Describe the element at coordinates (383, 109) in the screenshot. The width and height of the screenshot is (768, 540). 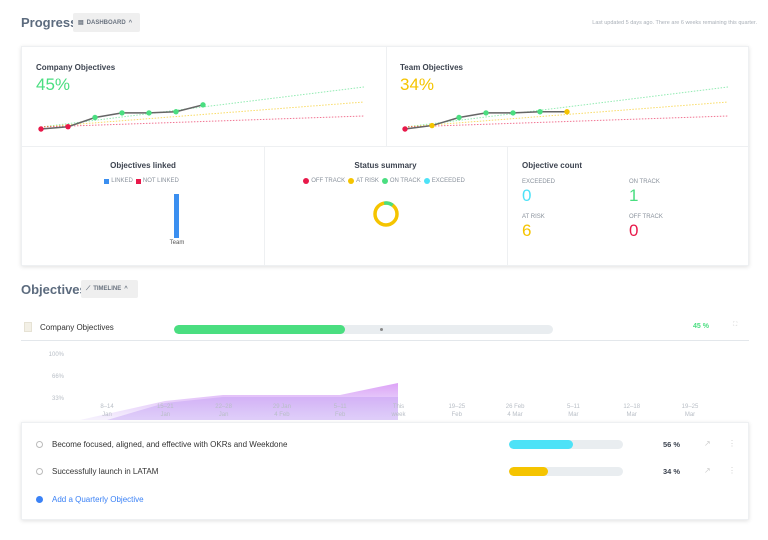
I see `progress-sparklines` at that location.